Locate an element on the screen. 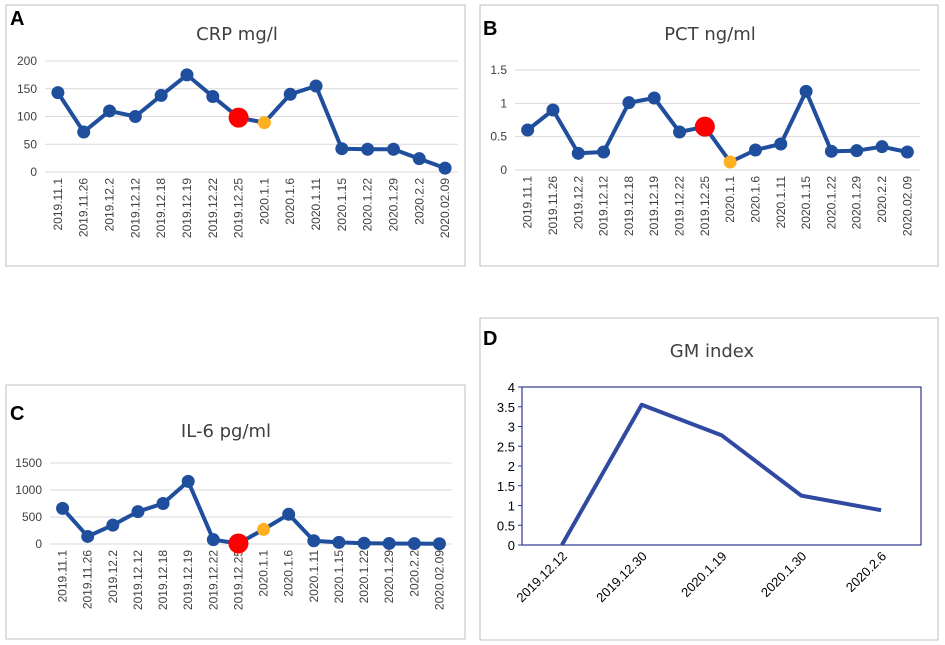 The height and width of the screenshot is (645, 945). y-tick-label: 3.5 is located at coordinates (506, 407).